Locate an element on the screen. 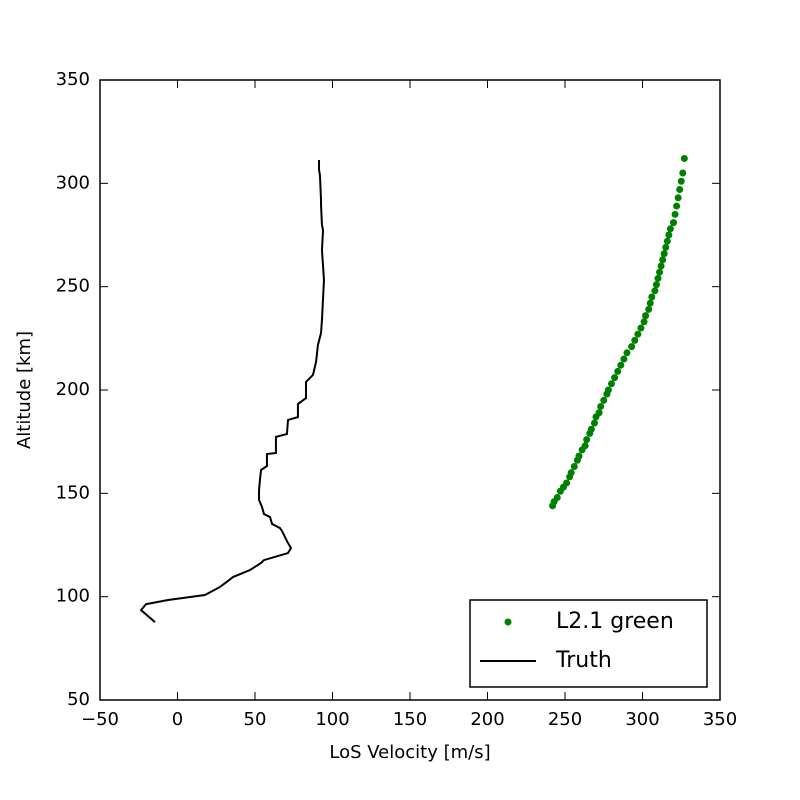 This screenshot has width=800, height=800. x-tick-label: 350 is located at coordinates (720, 719).